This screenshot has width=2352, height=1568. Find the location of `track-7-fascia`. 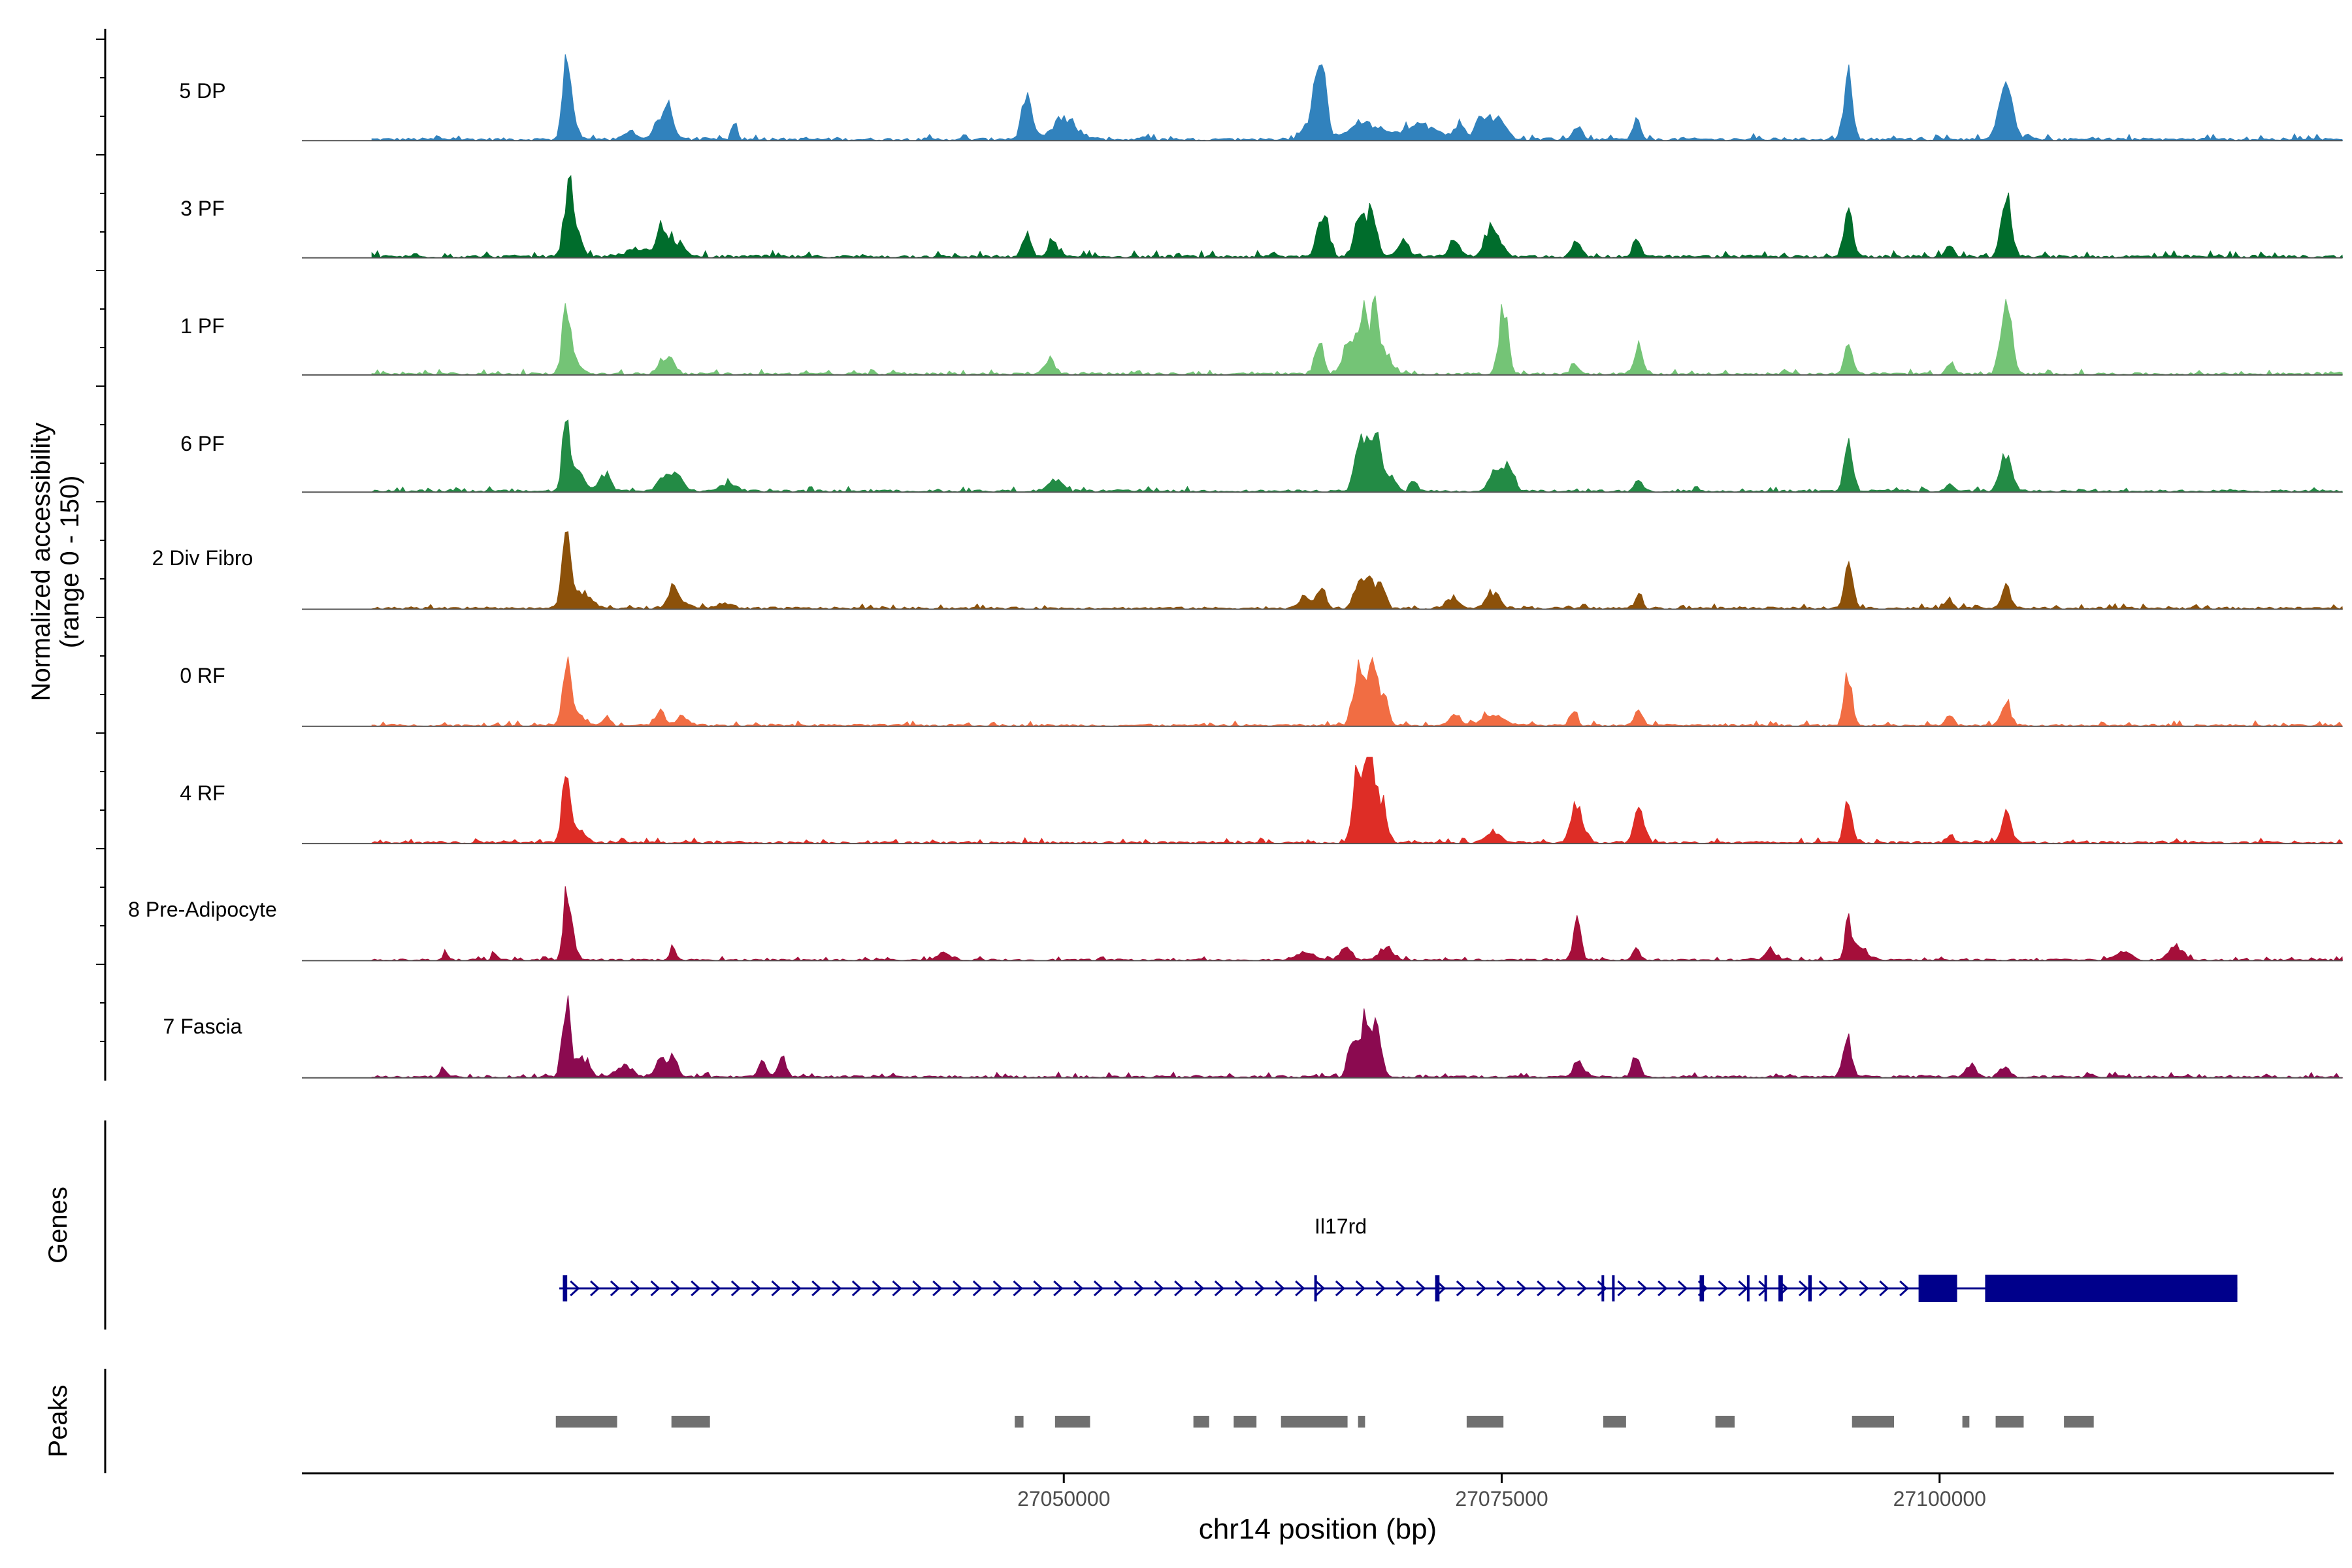

track-7-fascia is located at coordinates (1323, 1037).